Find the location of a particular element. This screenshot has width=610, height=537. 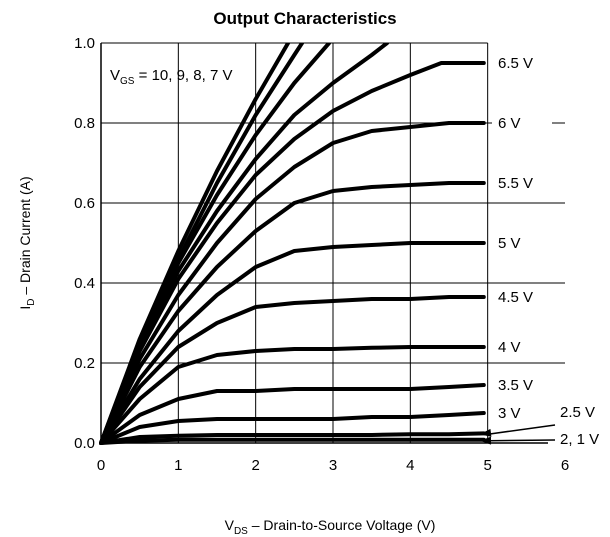

arrow-label-bg is located at coordinates (579, 426).